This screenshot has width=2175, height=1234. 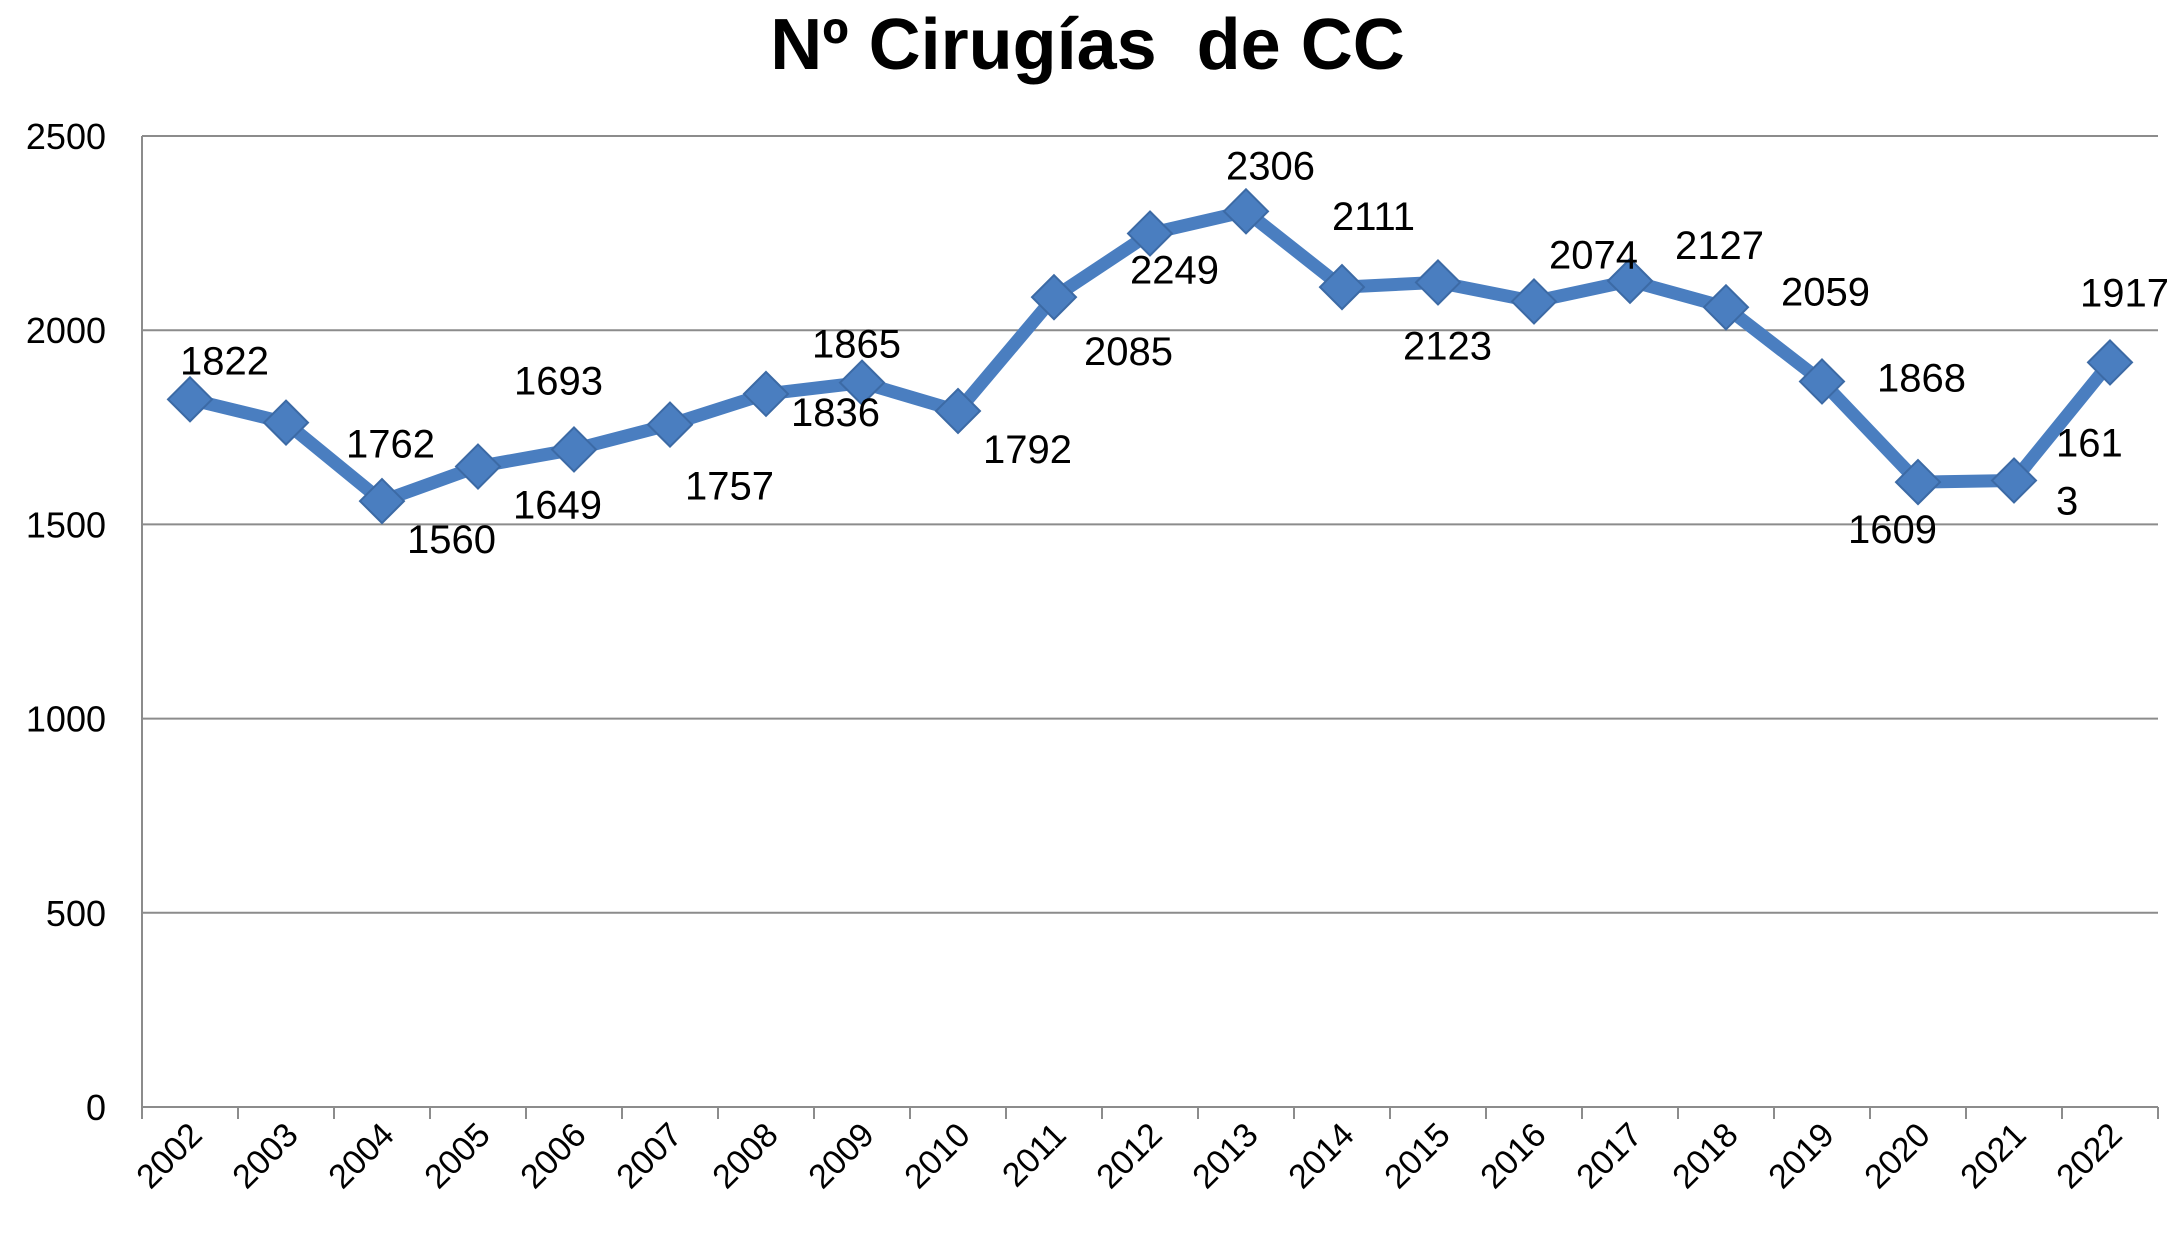 I want to click on data-label-line: 3, so click(x=2067, y=502).